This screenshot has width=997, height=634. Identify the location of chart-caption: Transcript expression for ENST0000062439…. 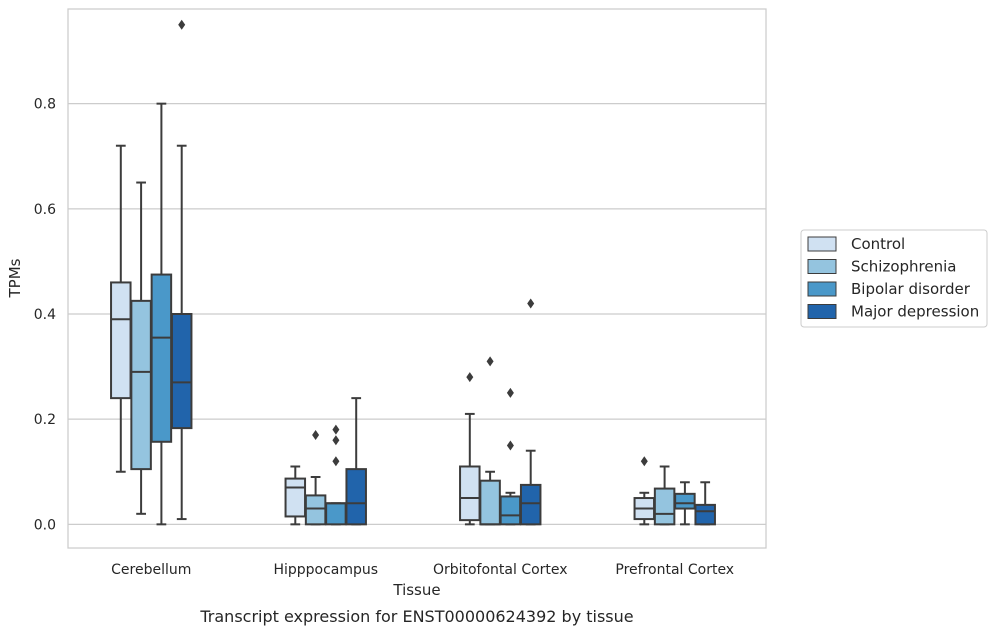
(416, 616).